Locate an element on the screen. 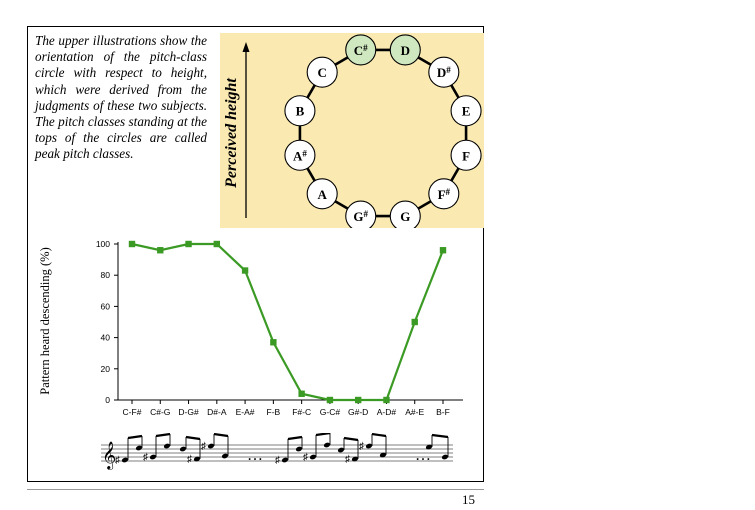 Image resolution: width=755 pixels, height=510 pixels. y-tick-label: 100 is located at coordinates (103, 244).